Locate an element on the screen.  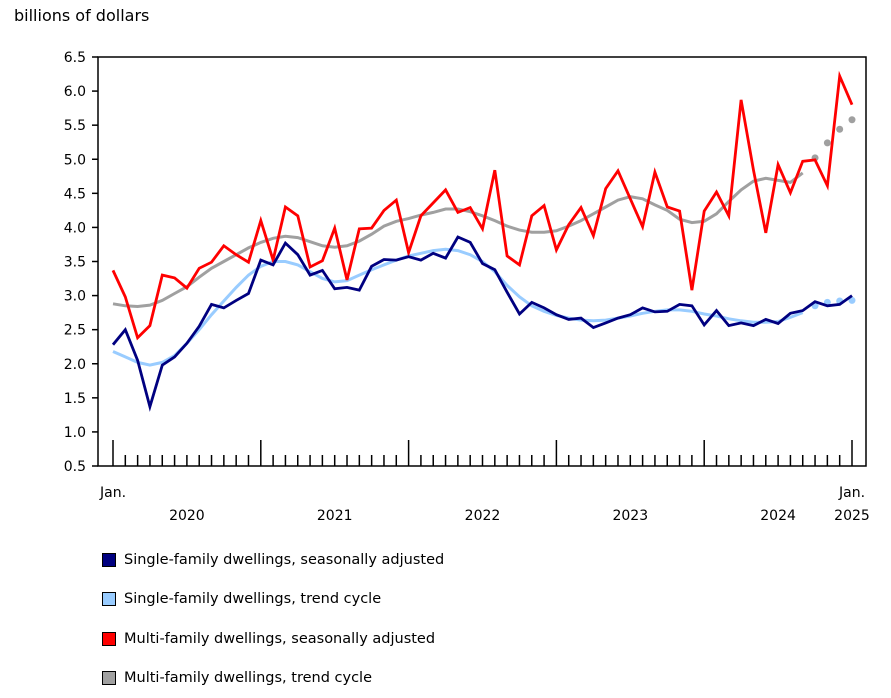
y-tick-label: 4.5 is located at coordinates (75, 194).